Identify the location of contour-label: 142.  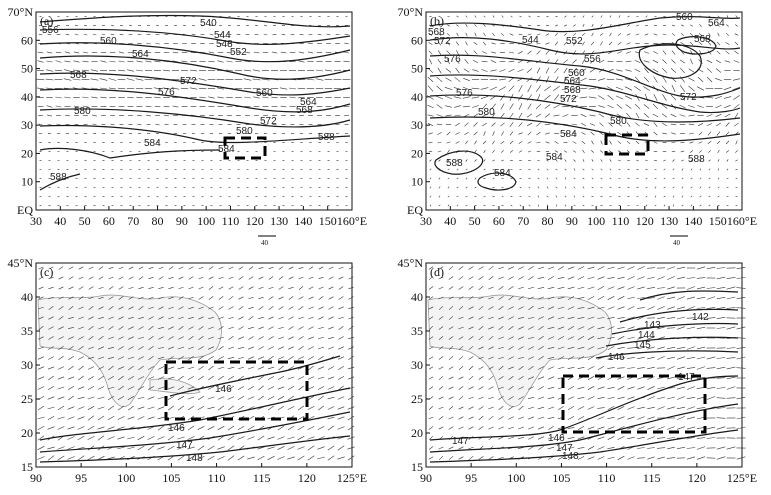
(700, 317).